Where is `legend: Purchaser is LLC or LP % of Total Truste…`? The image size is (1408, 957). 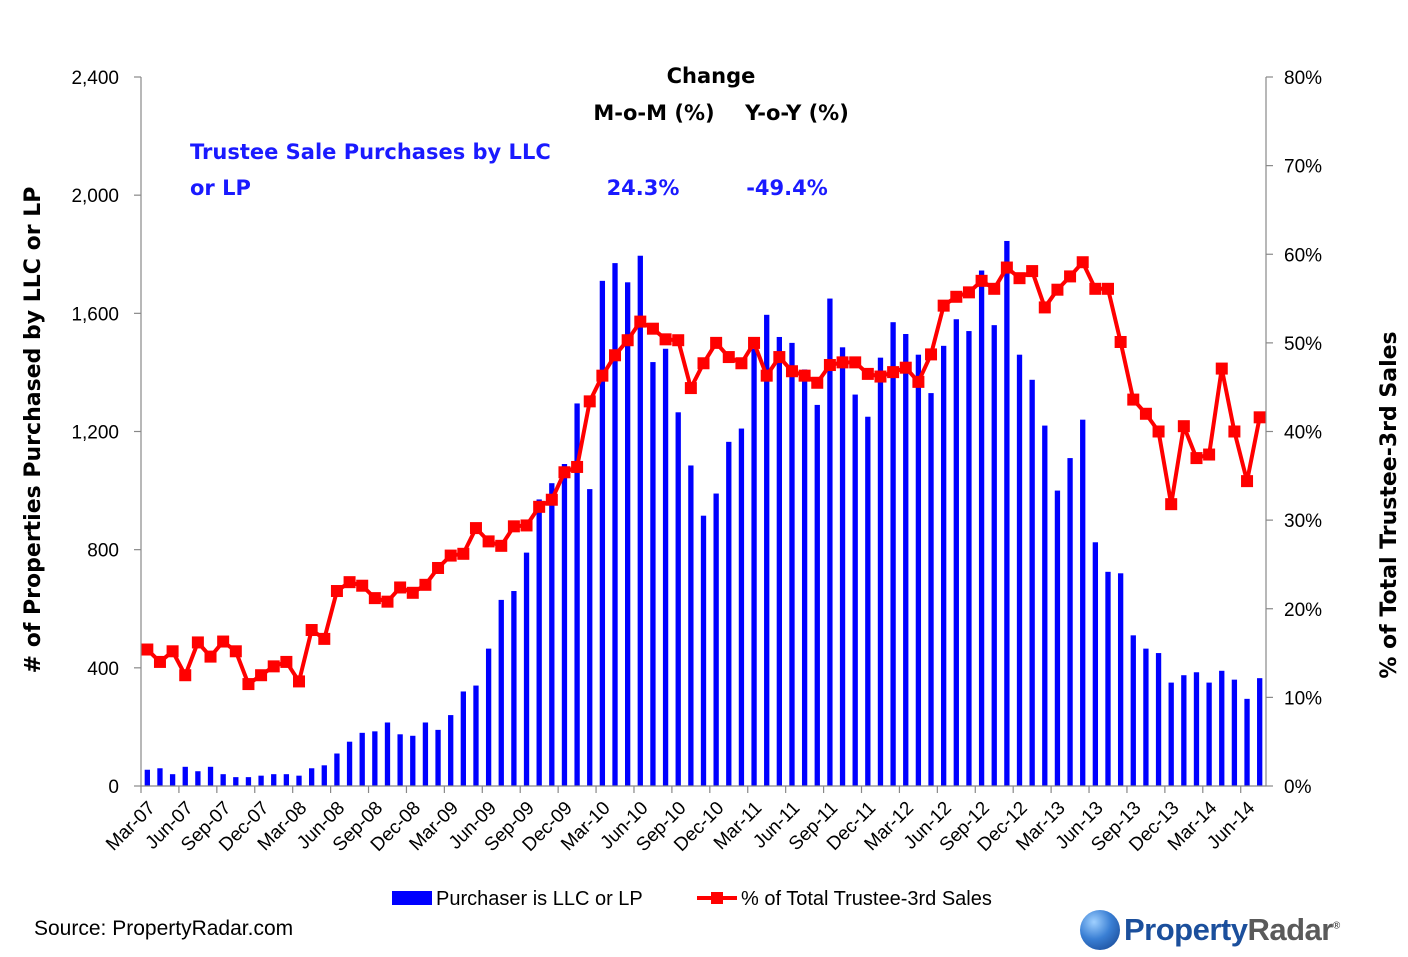
legend: Purchaser is LLC or LP % of Total Truste… is located at coordinates (692, 899).